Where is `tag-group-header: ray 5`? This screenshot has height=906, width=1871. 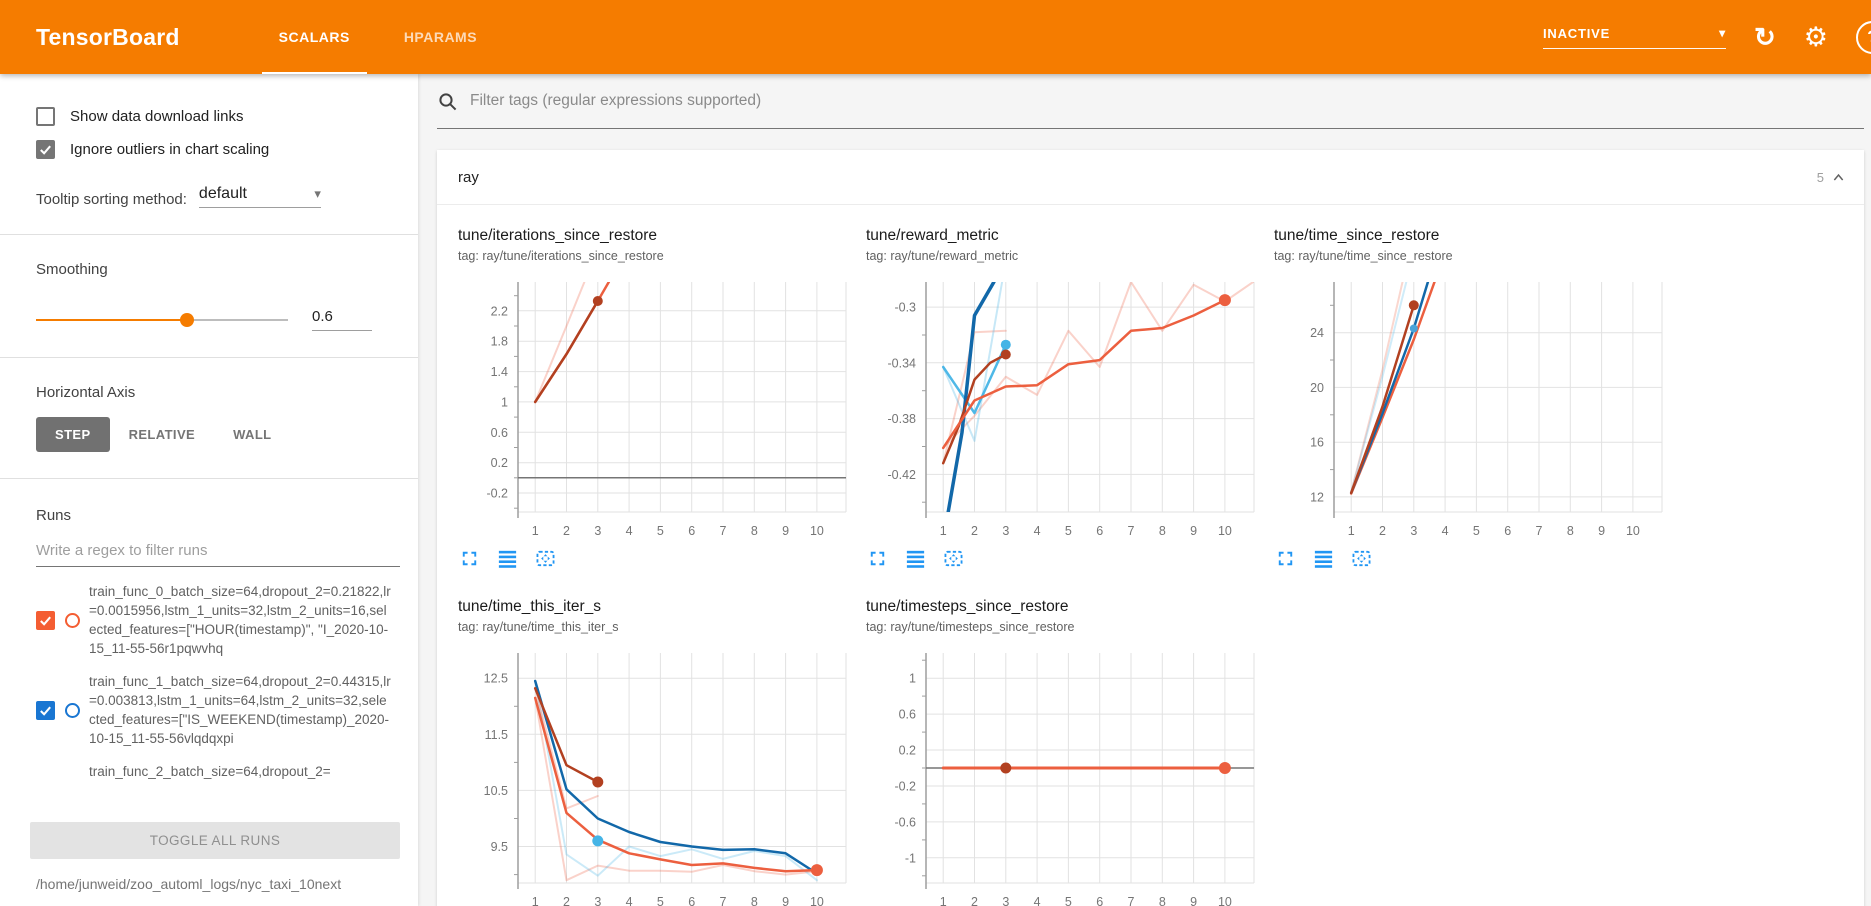 tag-group-header: ray 5 is located at coordinates (1150, 177).